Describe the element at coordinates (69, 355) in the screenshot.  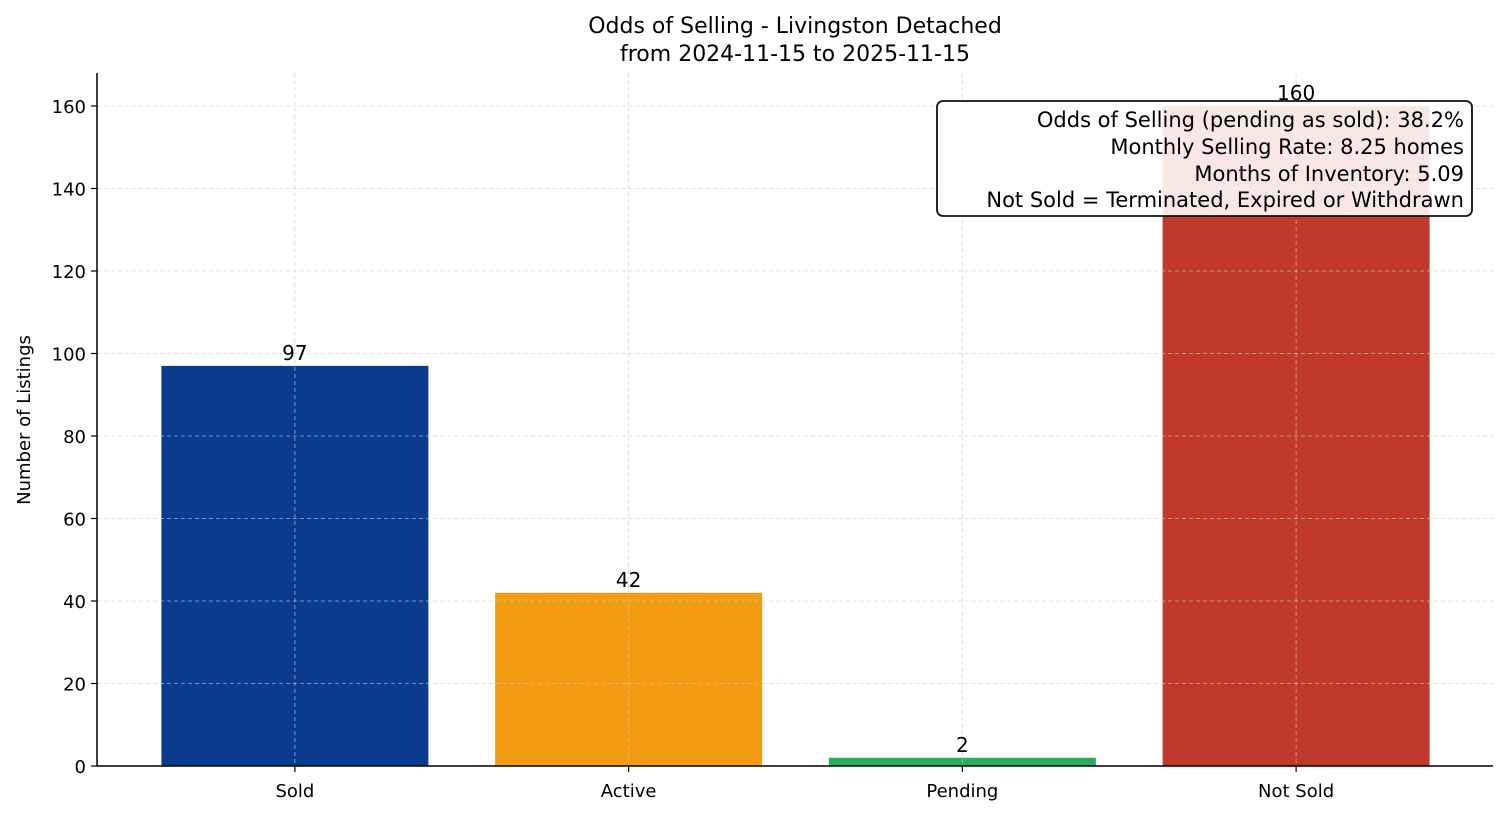
I see `y-tick-label: 100` at that location.